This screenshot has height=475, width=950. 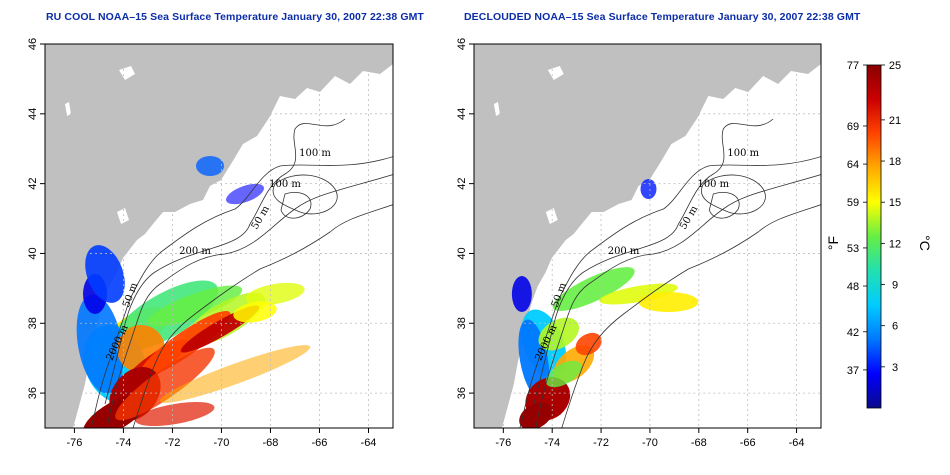 I want to click on fahrenheit-tick-label: 69, so click(x=853, y=127).